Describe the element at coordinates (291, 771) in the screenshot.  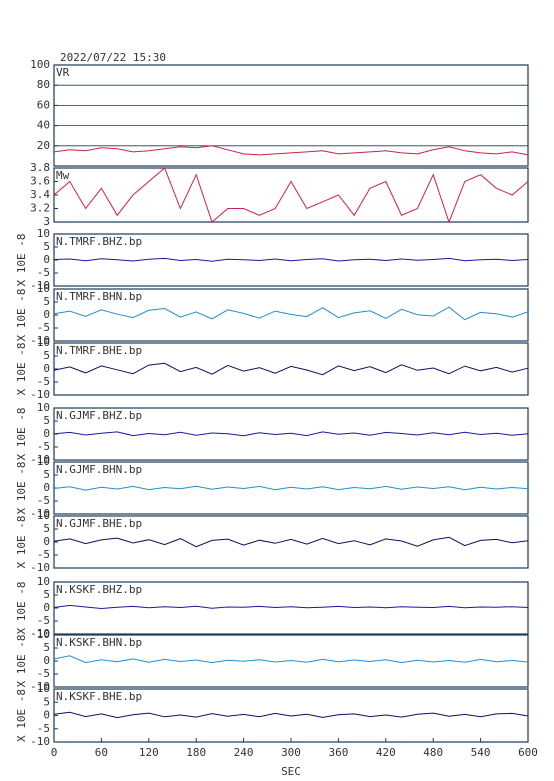
I see `x-axis-label: SEC` at that location.